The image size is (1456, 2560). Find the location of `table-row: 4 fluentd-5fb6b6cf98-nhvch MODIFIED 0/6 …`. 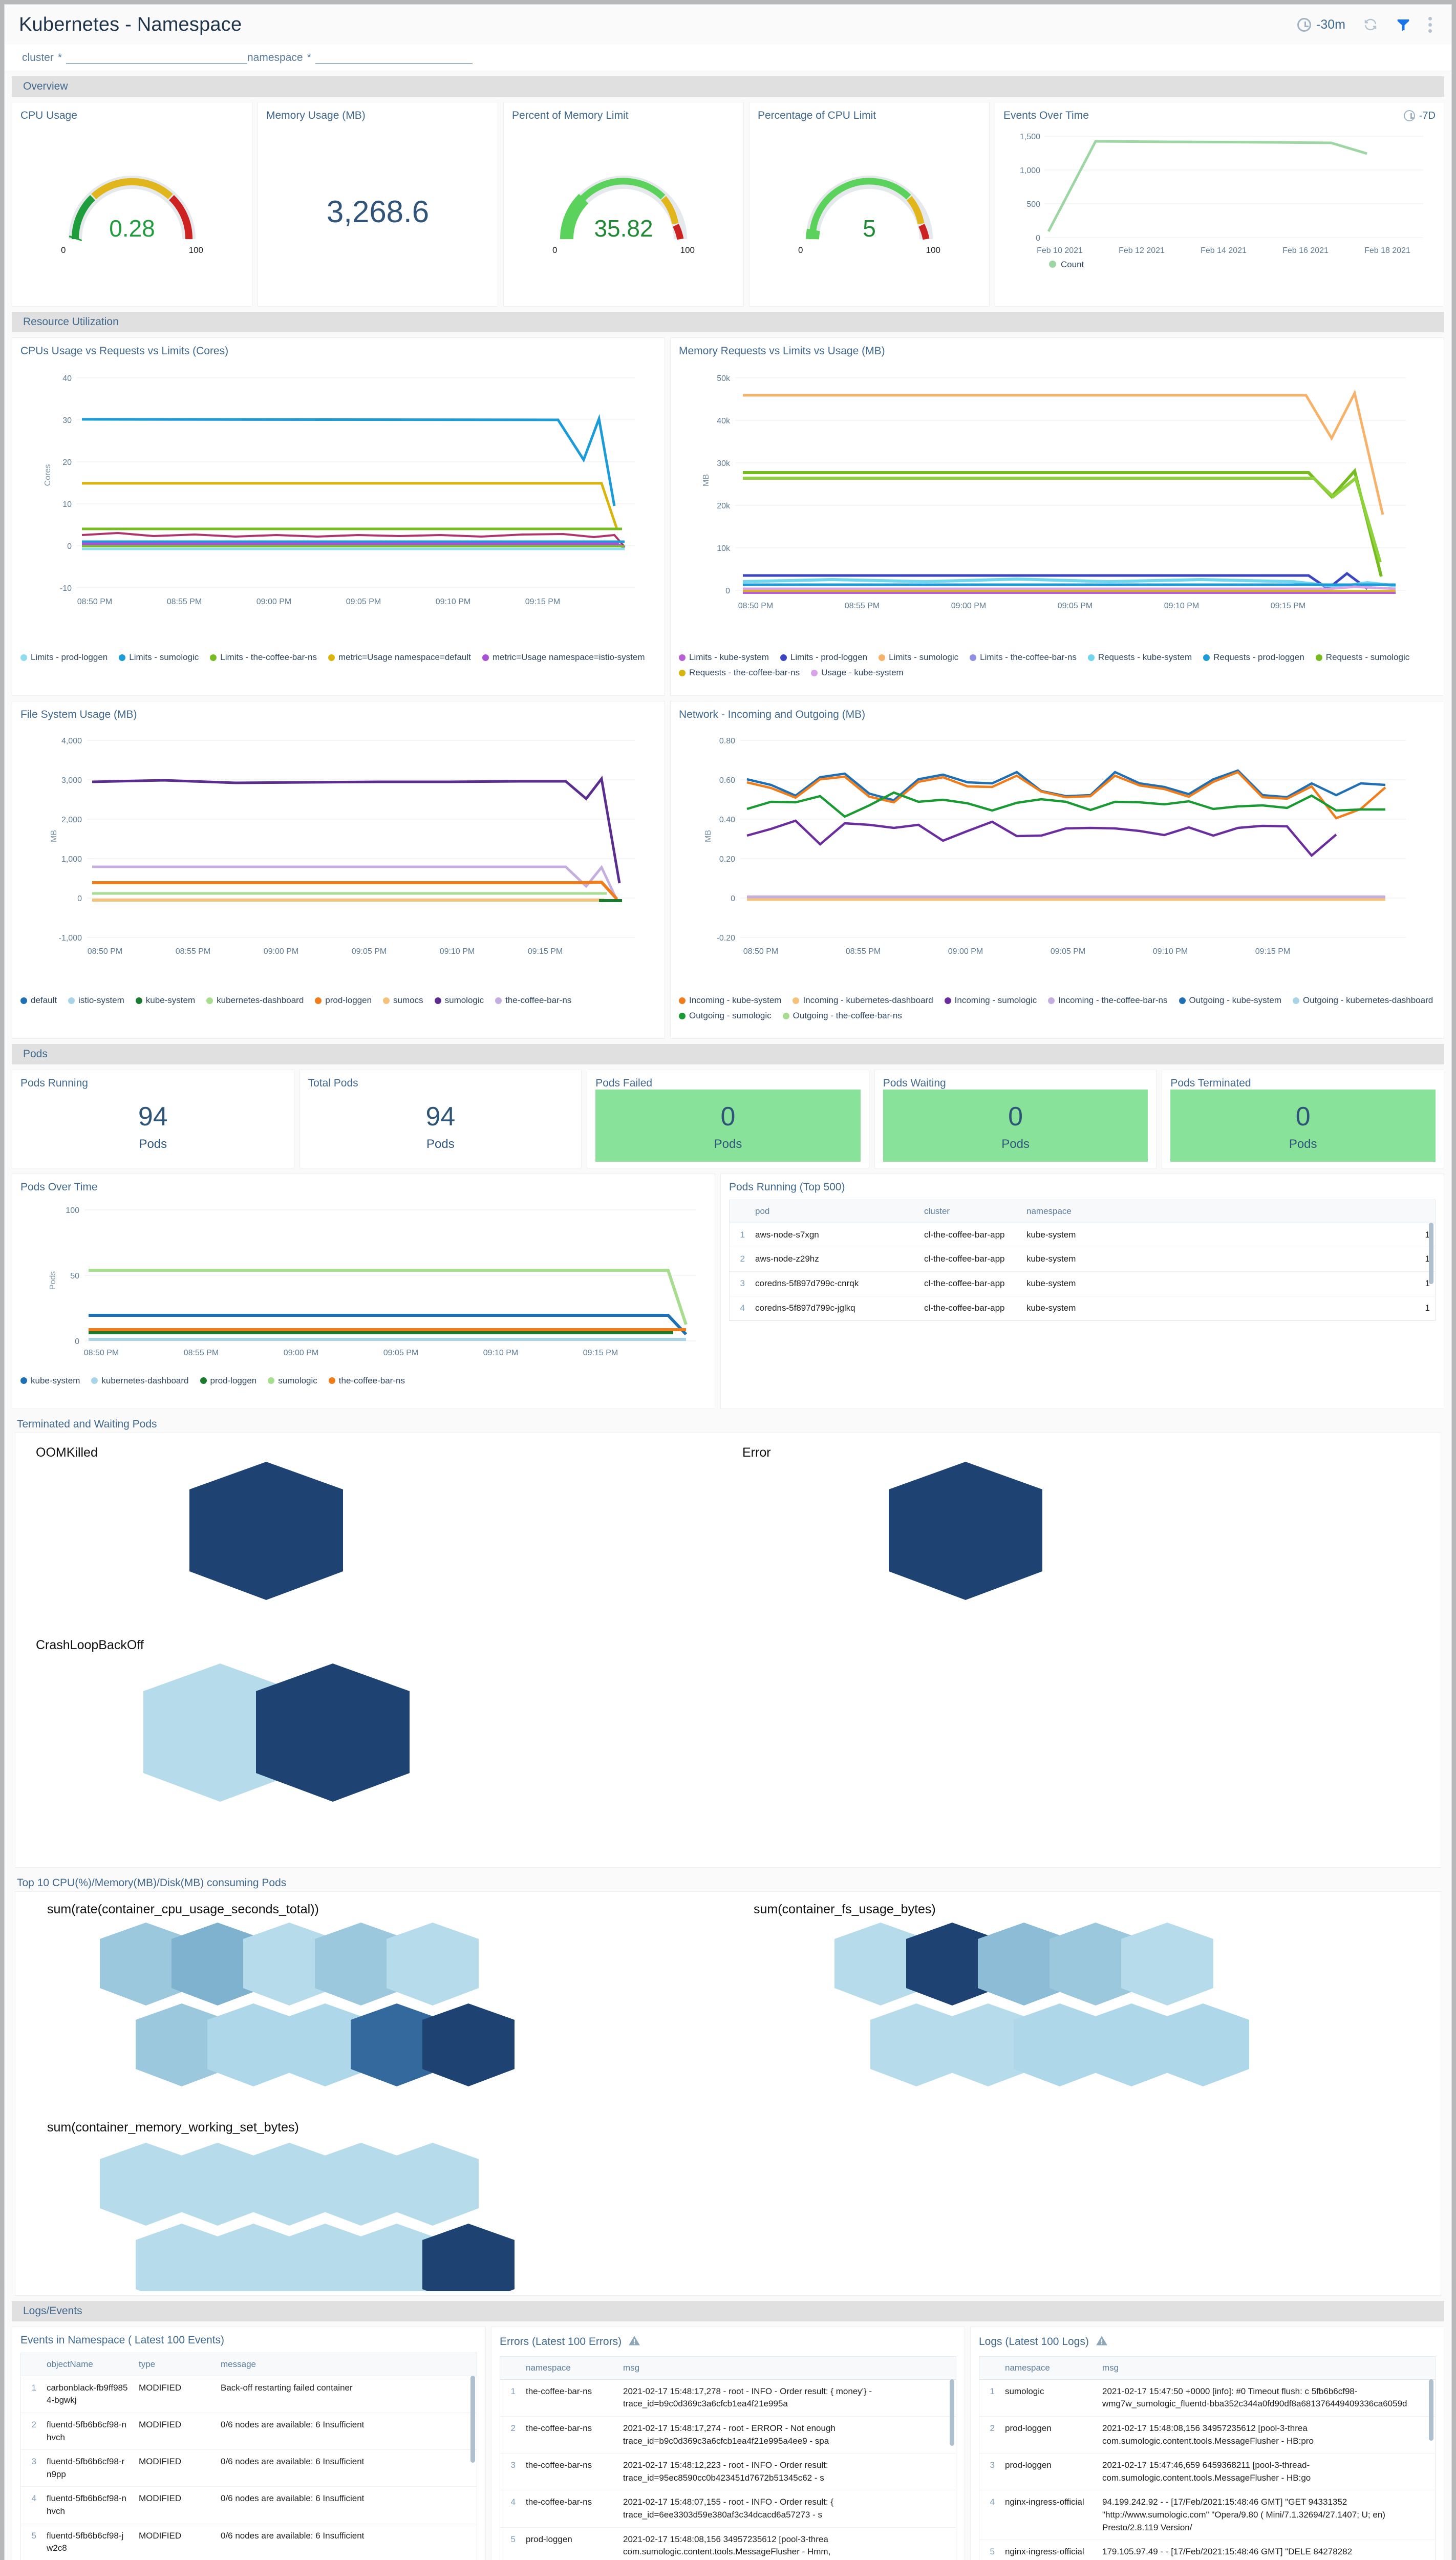

table-row: 4 fluentd-5fb6b6cf98-nhvch MODIFIED 0/6 … is located at coordinates (249, 2505).